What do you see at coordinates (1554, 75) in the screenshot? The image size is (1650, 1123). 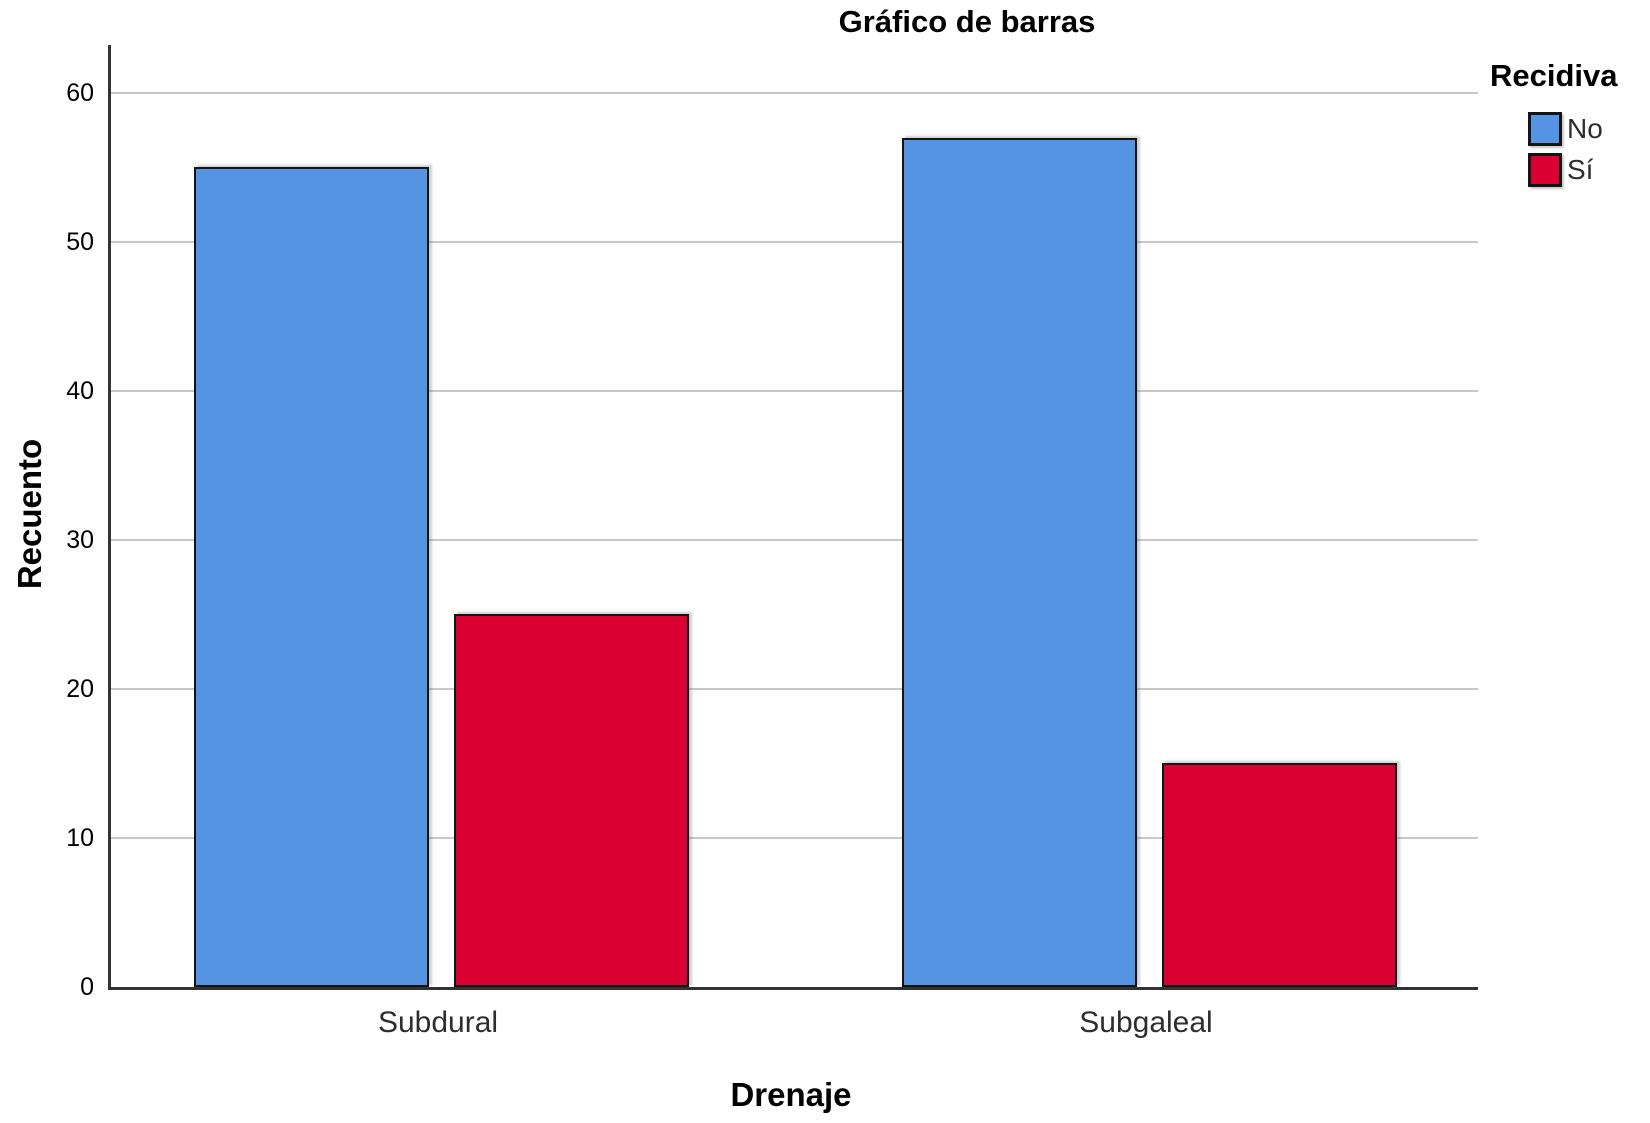 I see `legend-title: Recidiva` at bounding box center [1554, 75].